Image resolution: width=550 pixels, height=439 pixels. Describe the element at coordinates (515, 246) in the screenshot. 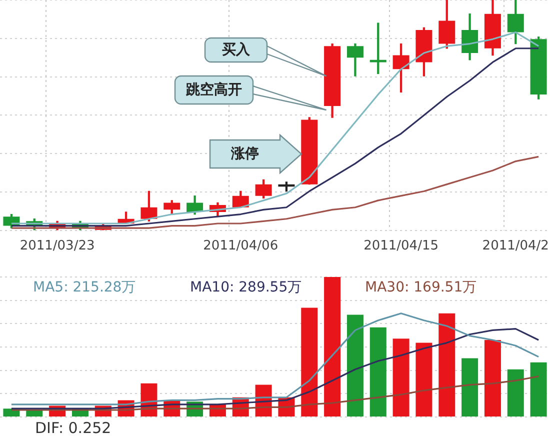

I see `x-tick-label: 2011/04/2` at that location.